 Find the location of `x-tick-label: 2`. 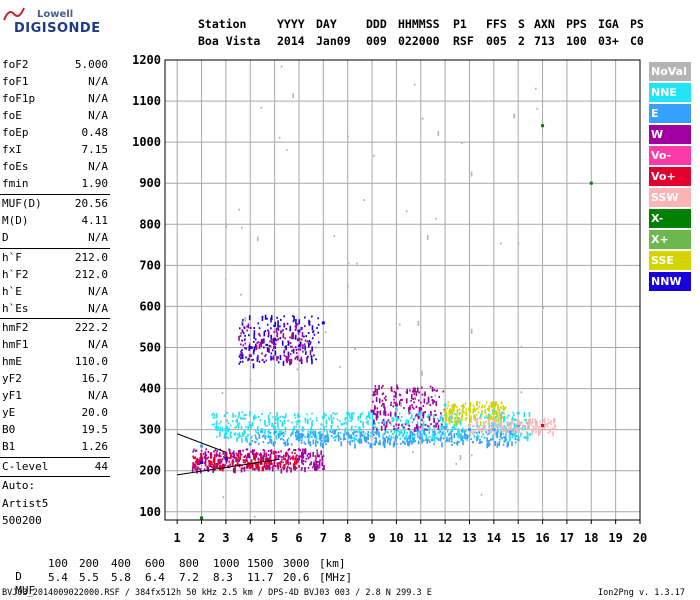

x-tick-label: 2 is located at coordinates (201, 538).